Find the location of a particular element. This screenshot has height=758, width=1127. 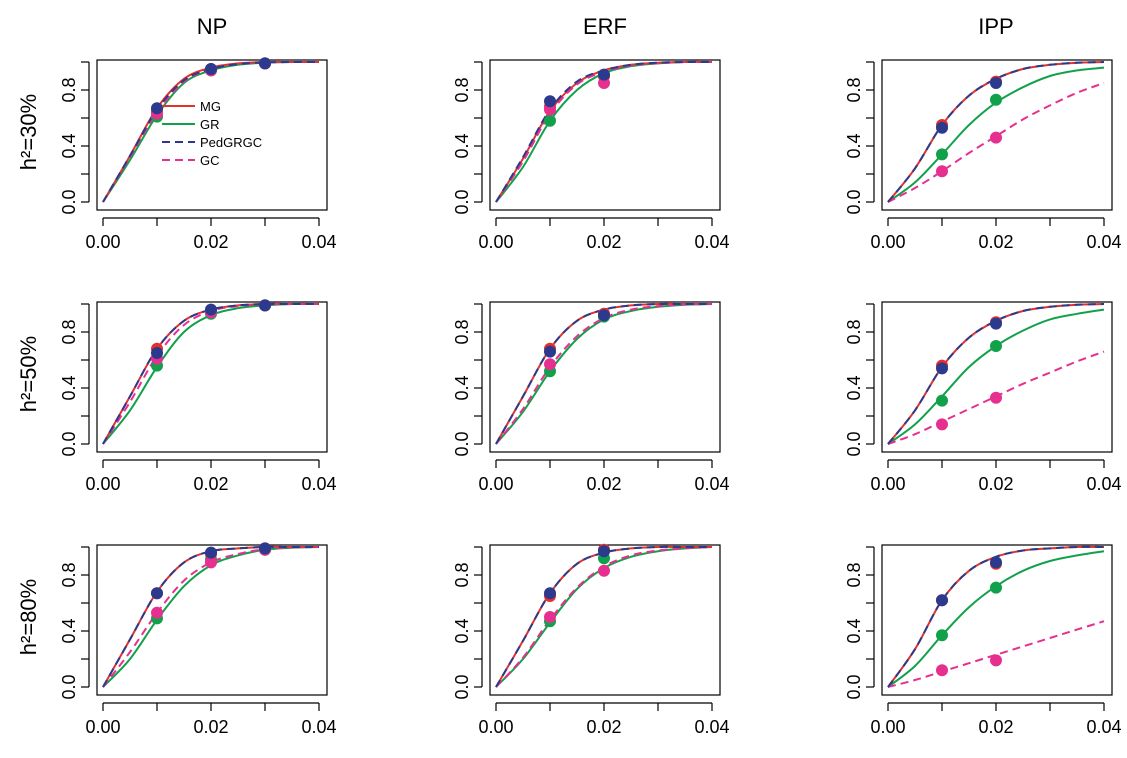

panel-r0-c2: 0.00 0.02 0.04 0.0 0.4 0.8 is located at coordinates (983, 155).